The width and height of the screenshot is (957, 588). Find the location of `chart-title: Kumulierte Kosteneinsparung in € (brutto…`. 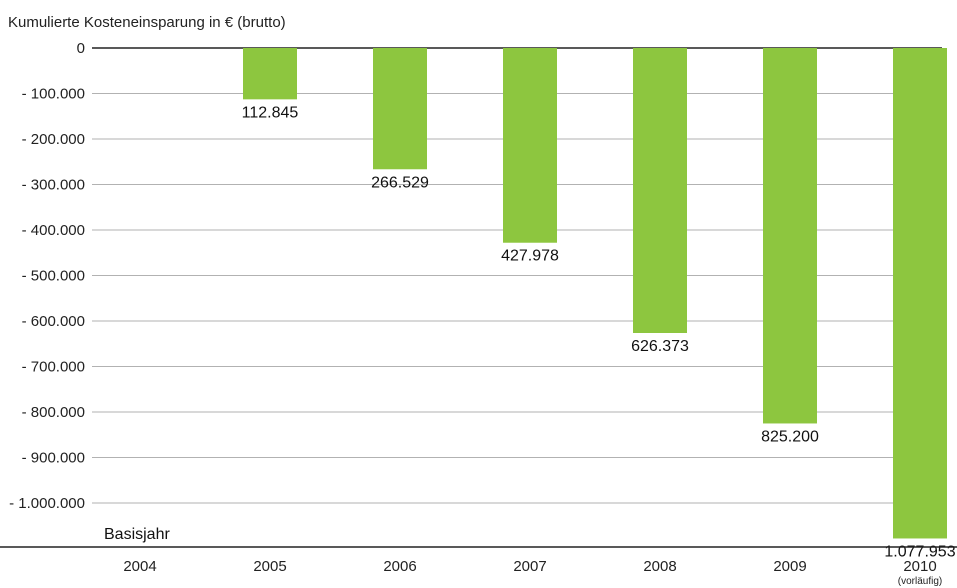

chart-title: Kumulierte Kosteneinsparung in € (brutto… is located at coordinates (147, 22).